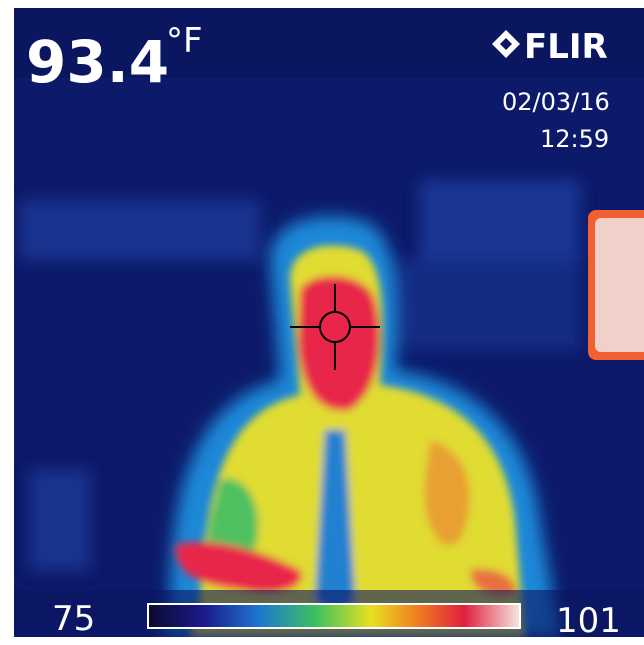 Image resolution: width=644 pixels, height=645 pixels. What do you see at coordinates (97, 62) in the screenshot?
I see `reading-value: 93.4` at bounding box center [97, 62].